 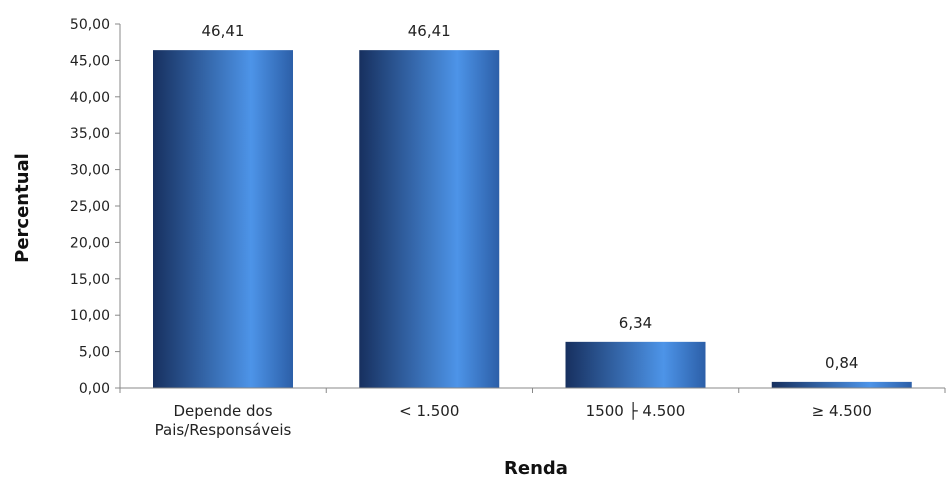 I want to click on y-tick-label: 0,00, so click(x=94, y=389).